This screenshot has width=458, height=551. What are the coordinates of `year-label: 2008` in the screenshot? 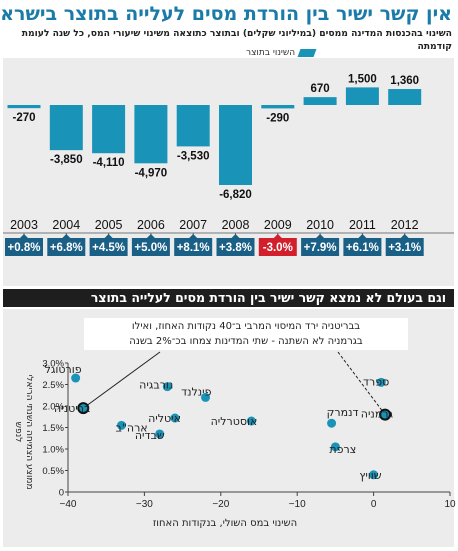 It's located at (236, 225).